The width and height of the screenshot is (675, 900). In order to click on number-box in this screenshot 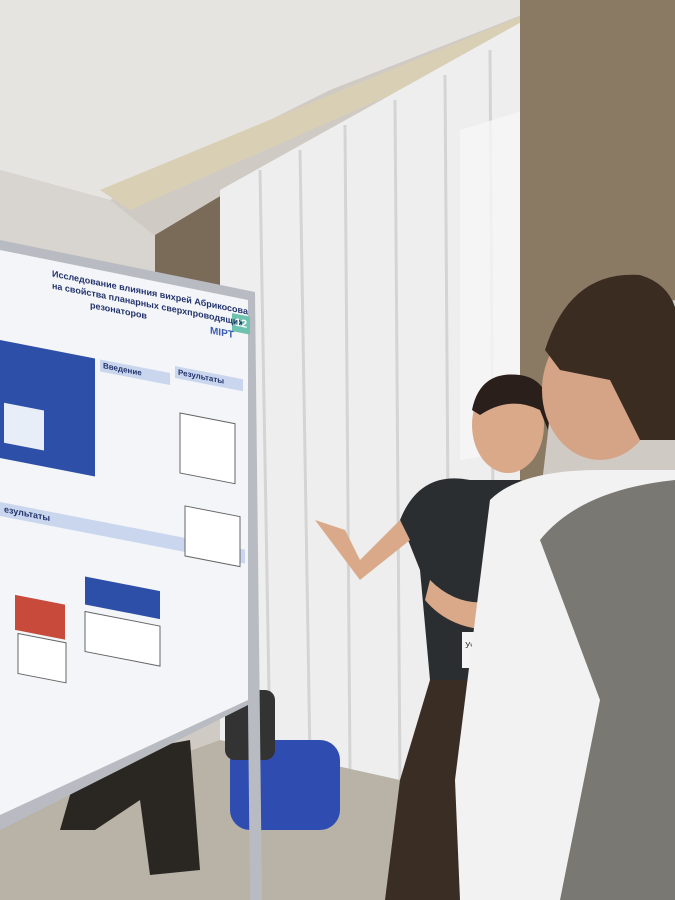, I will do `click(241, 324)`.